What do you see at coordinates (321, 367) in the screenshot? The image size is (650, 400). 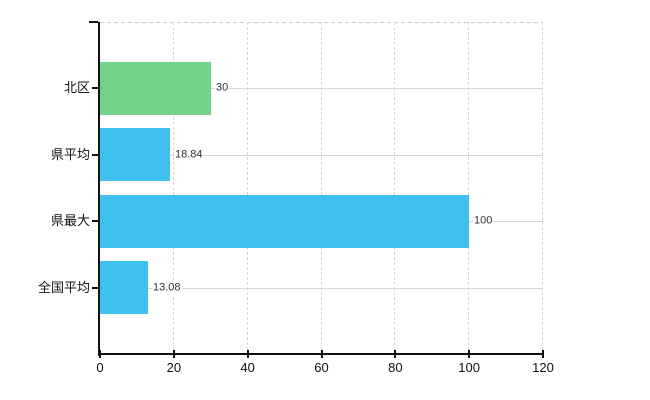 I see `x-tick-label: 60` at bounding box center [321, 367].